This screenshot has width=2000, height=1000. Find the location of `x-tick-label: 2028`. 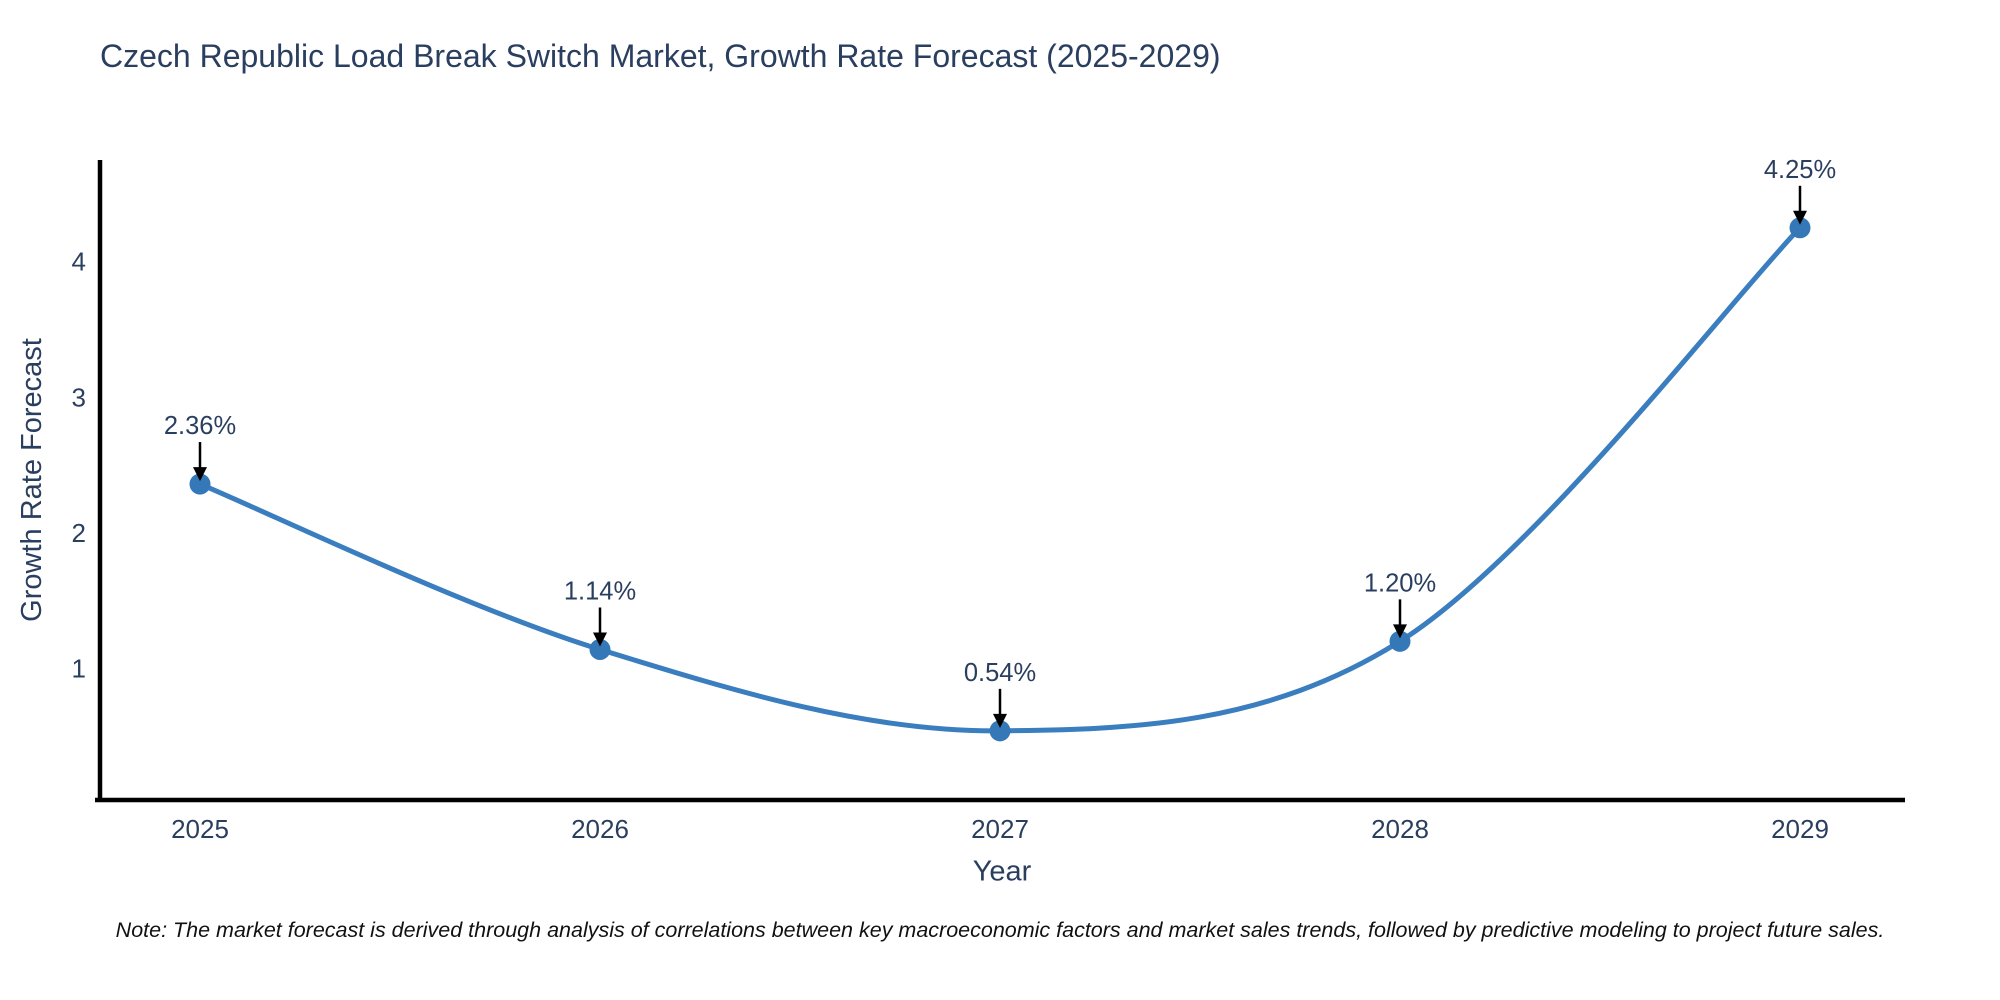

x-tick-label: 2028 is located at coordinates (1400, 829).